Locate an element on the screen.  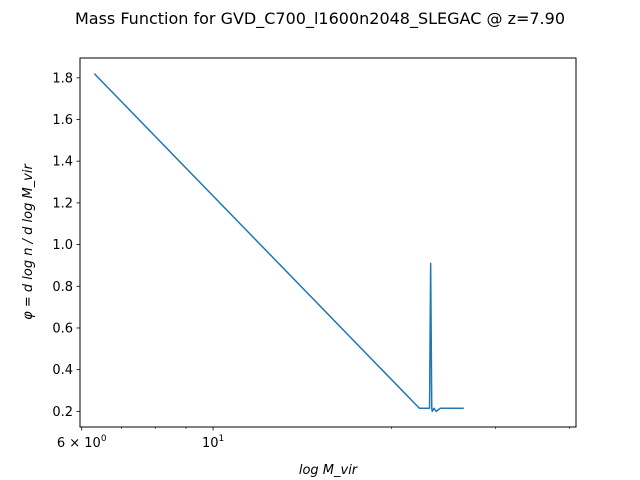
x-tick-label: 101 is located at coordinates (213, 442).